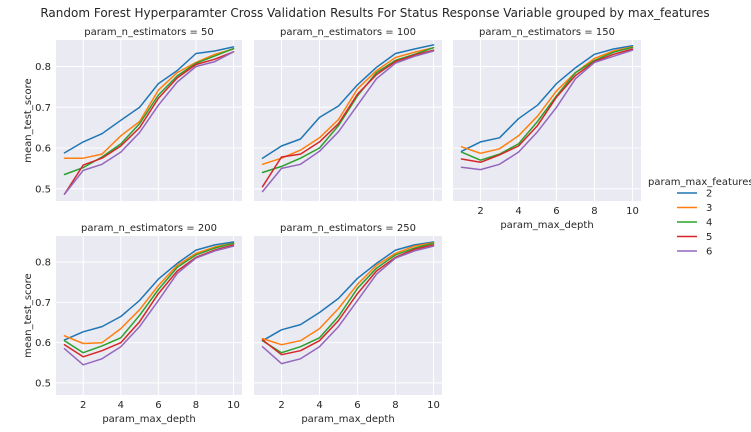 The height and width of the screenshot is (432, 751). Describe the element at coordinates (348, 228) in the screenshot. I see `panel-title: param_n_estimators = 250` at that location.